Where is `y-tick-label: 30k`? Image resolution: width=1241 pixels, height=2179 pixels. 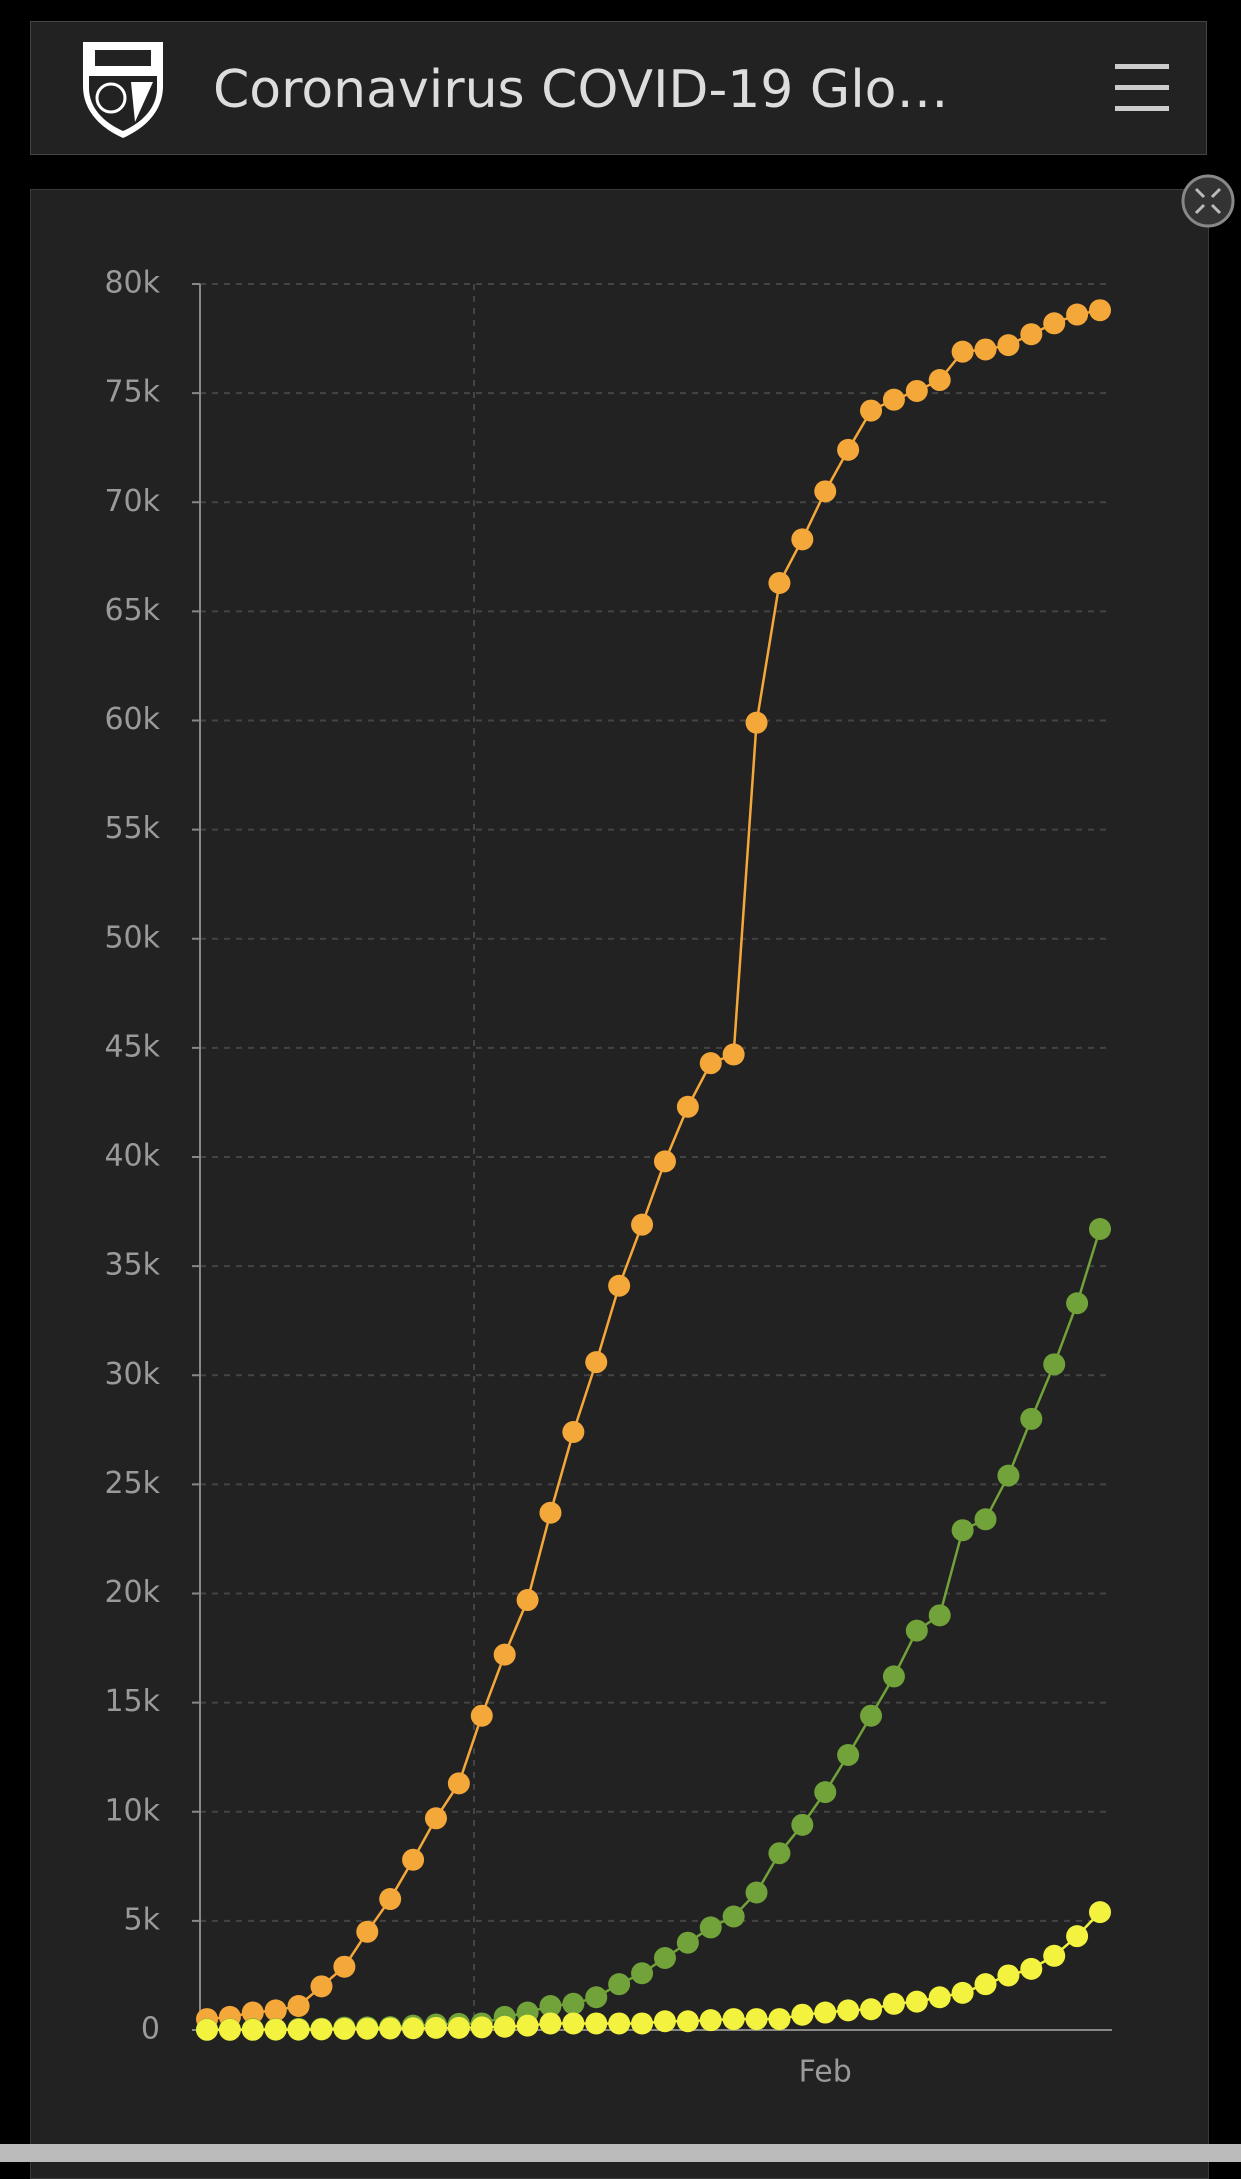
y-tick-label: 30k is located at coordinates (132, 1374).